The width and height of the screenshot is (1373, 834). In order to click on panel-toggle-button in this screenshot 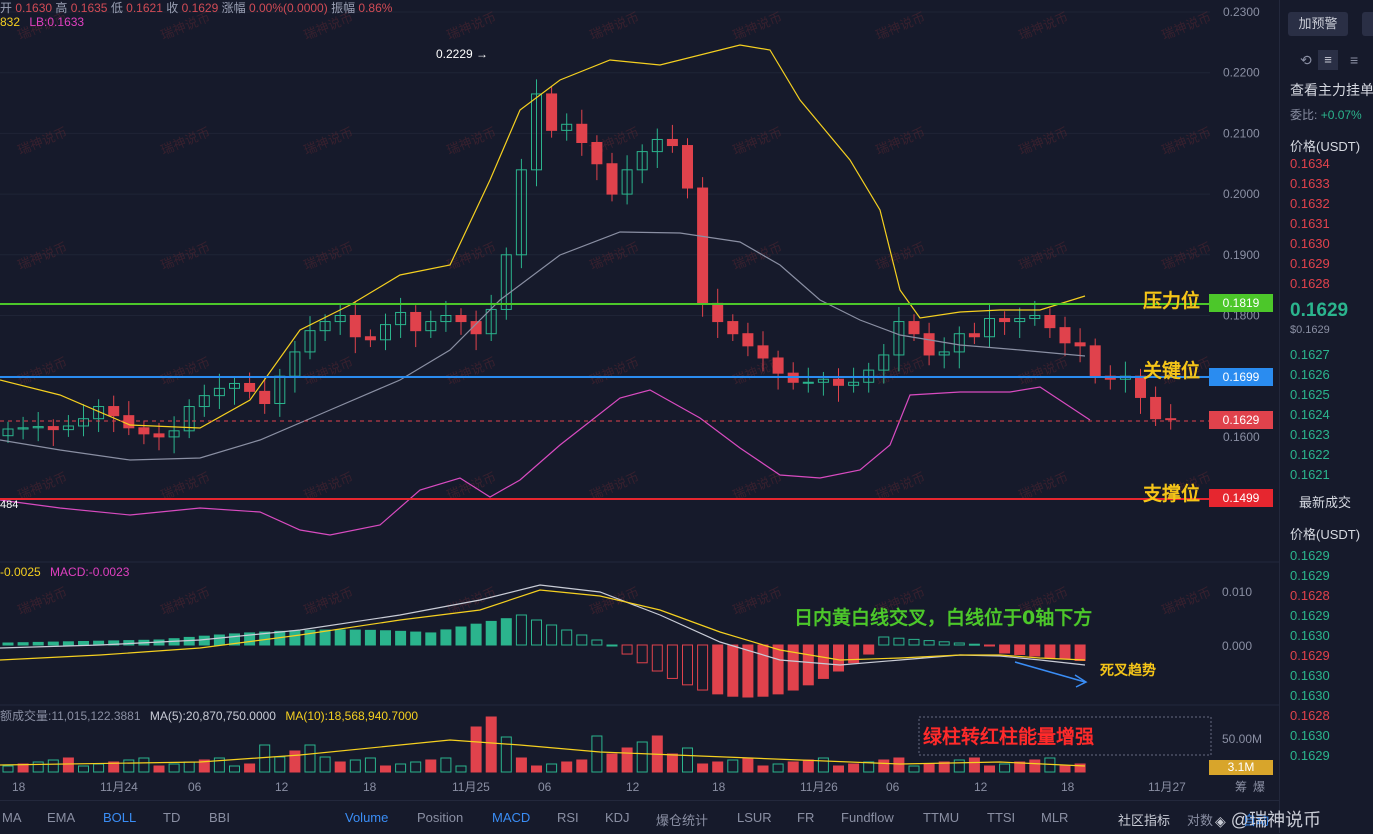, I will do `click(1367, 24)`.